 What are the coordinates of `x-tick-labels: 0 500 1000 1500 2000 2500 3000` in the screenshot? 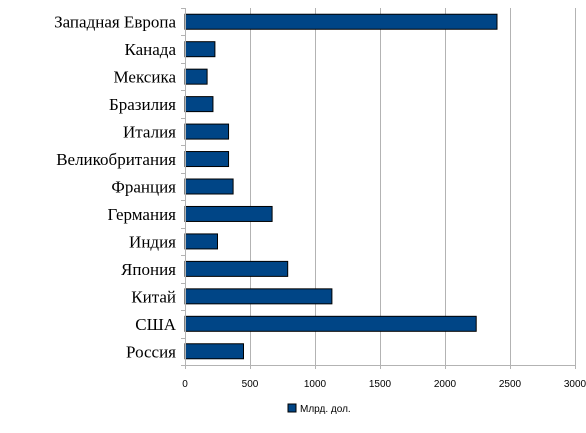 It's located at (384, 384).